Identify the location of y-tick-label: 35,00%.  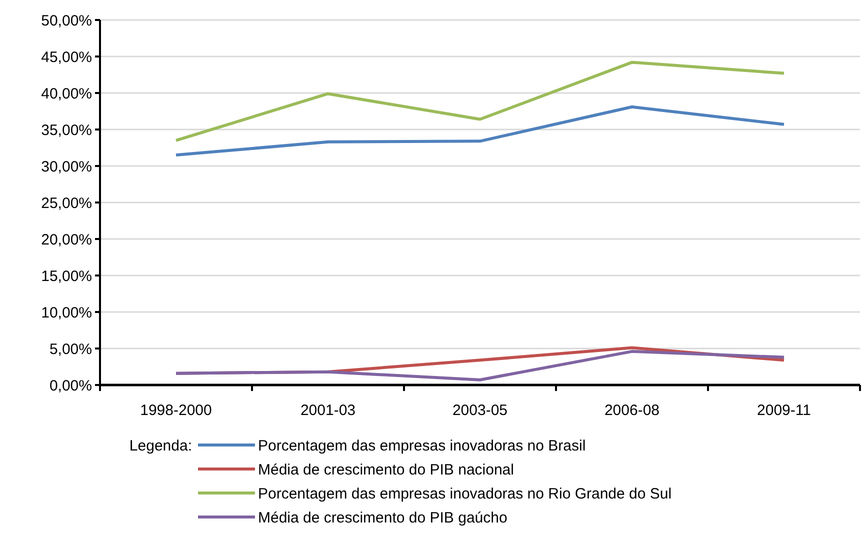
(66, 130).